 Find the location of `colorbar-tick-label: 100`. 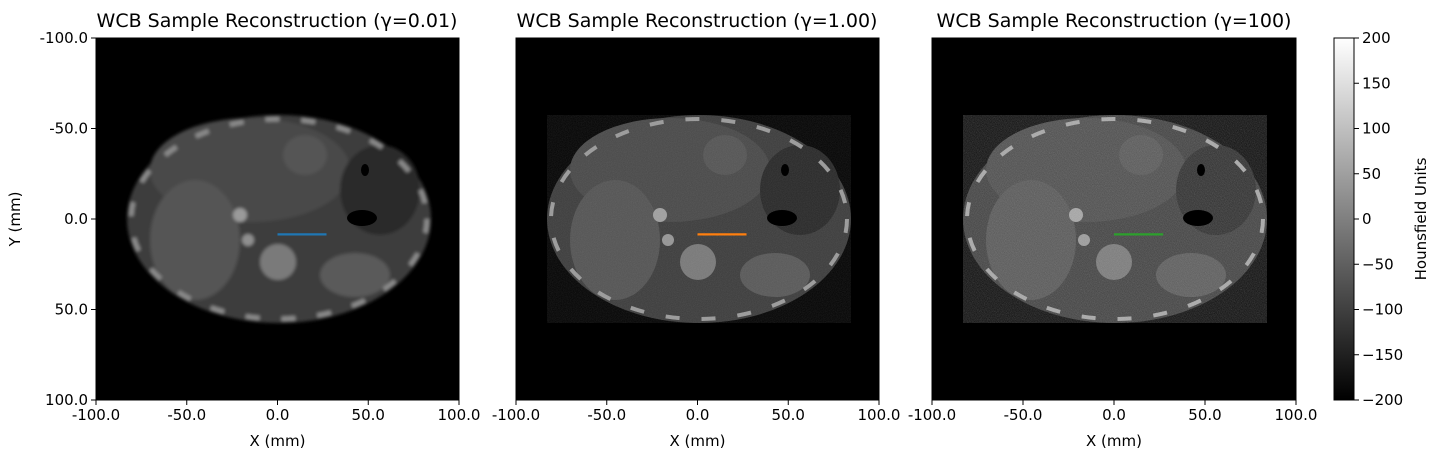

colorbar-tick-label: 100 is located at coordinates (1376, 129).